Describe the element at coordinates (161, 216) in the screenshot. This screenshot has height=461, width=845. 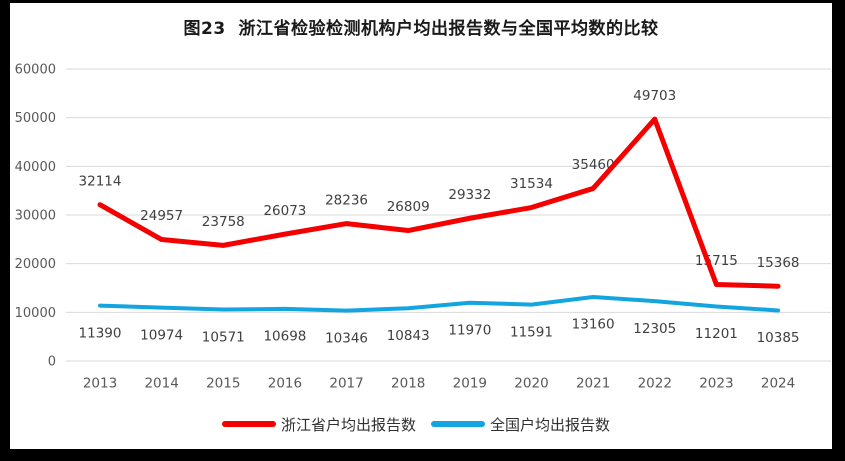
I see `data-point-label: 24957` at that location.